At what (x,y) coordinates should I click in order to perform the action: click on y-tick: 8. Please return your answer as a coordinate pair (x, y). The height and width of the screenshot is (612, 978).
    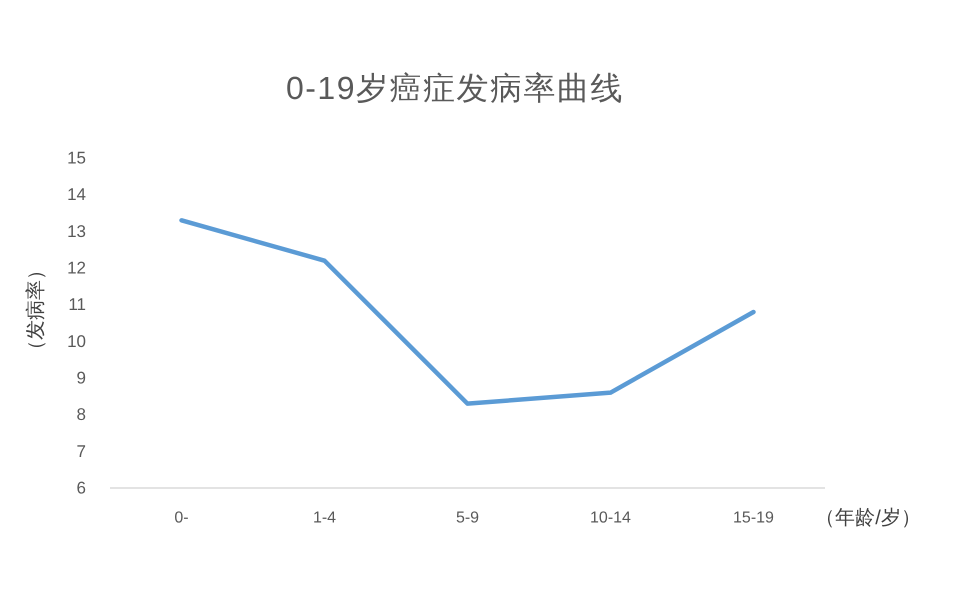
    Looking at the image, I should click on (81, 414).